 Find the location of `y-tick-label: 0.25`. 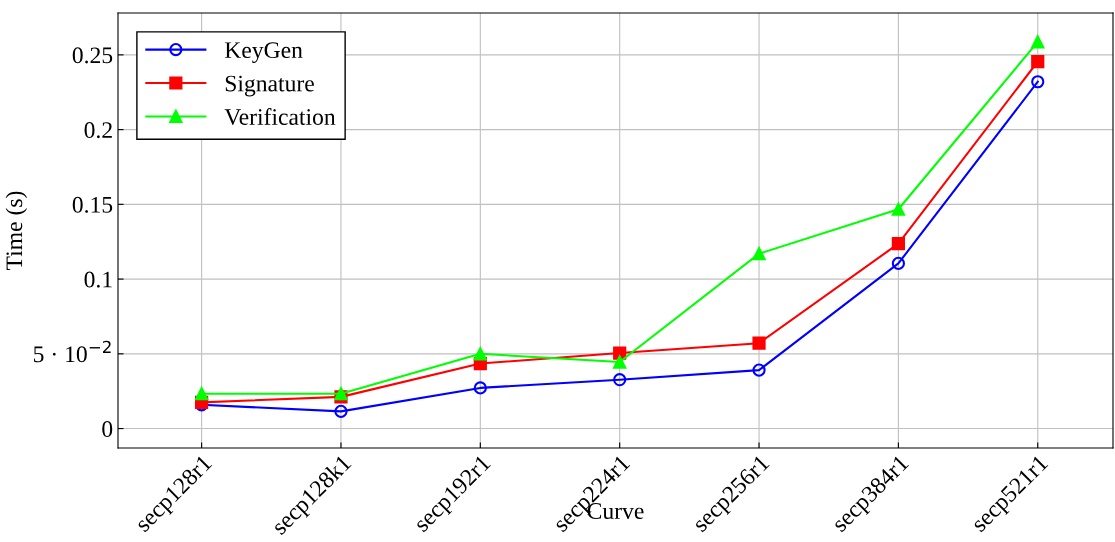

y-tick-label: 0.25 is located at coordinates (92, 55).